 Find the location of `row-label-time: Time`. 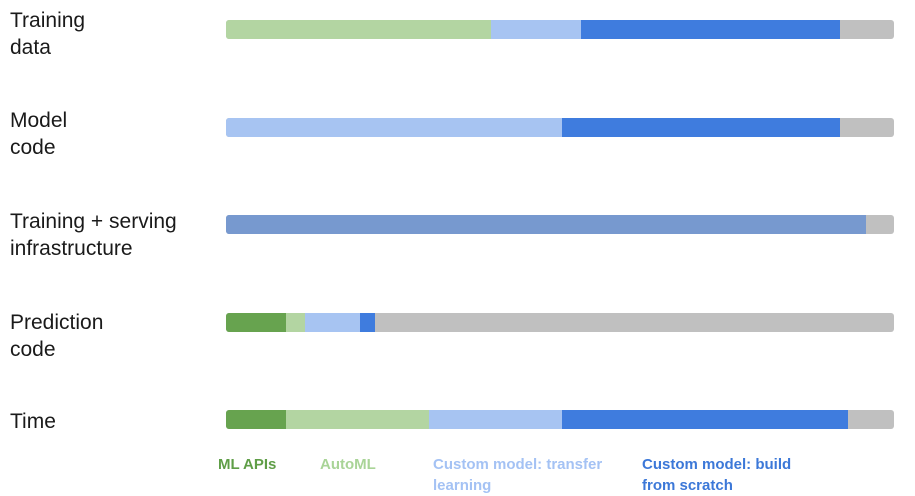

row-label-time: Time is located at coordinates (33, 421).